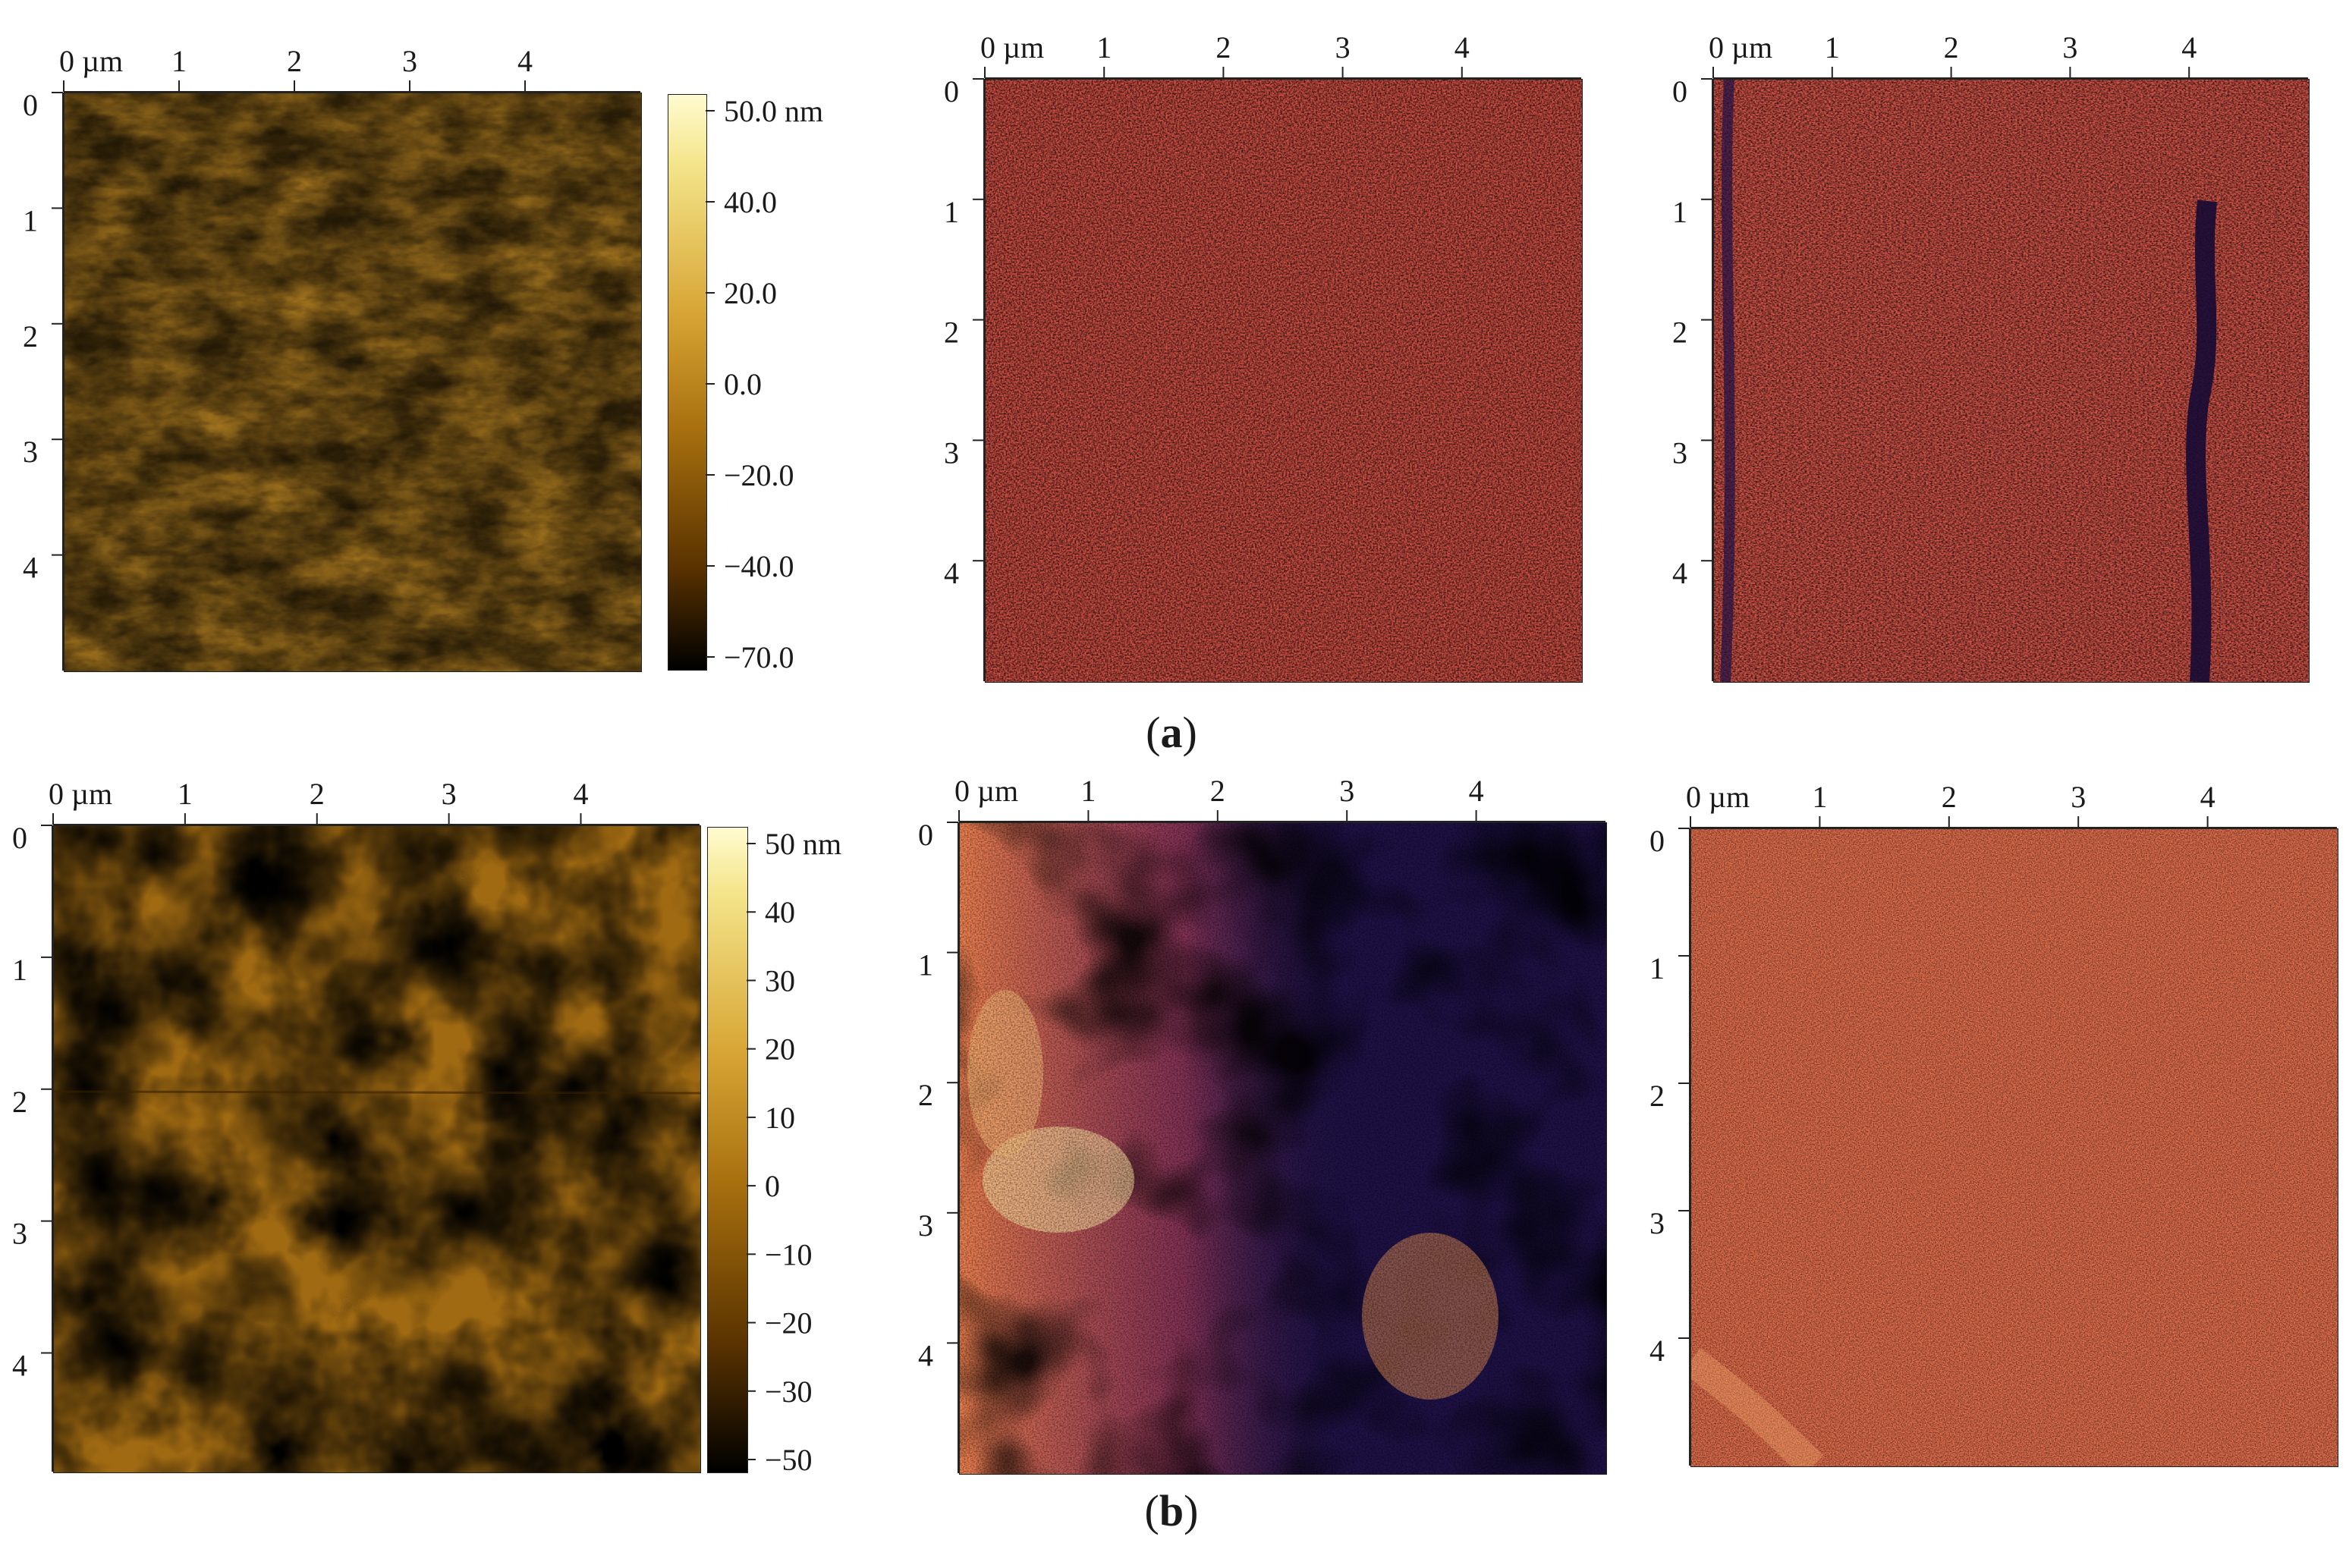 Image resolution: width=2346 pixels, height=1568 pixels. I want to click on colorbar-tick-label: 50 nm, so click(803, 844).